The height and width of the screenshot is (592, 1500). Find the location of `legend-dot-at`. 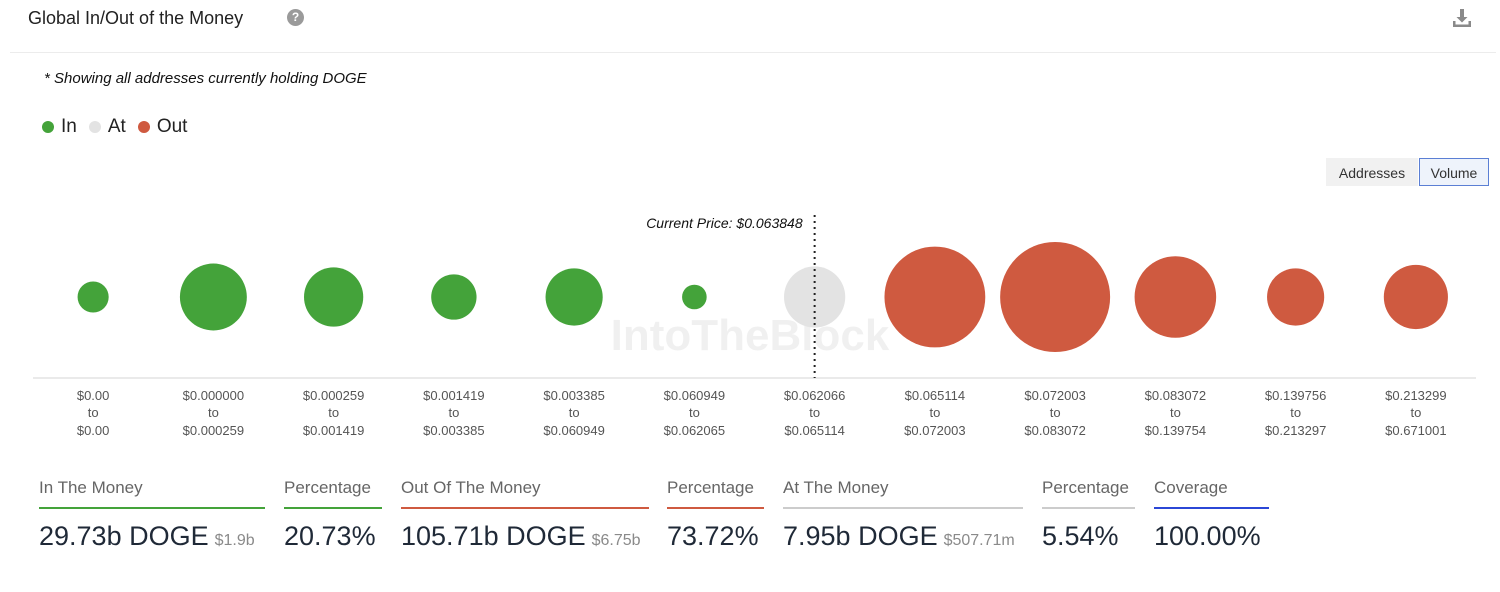

legend-dot-at is located at coordinates (94, 127).